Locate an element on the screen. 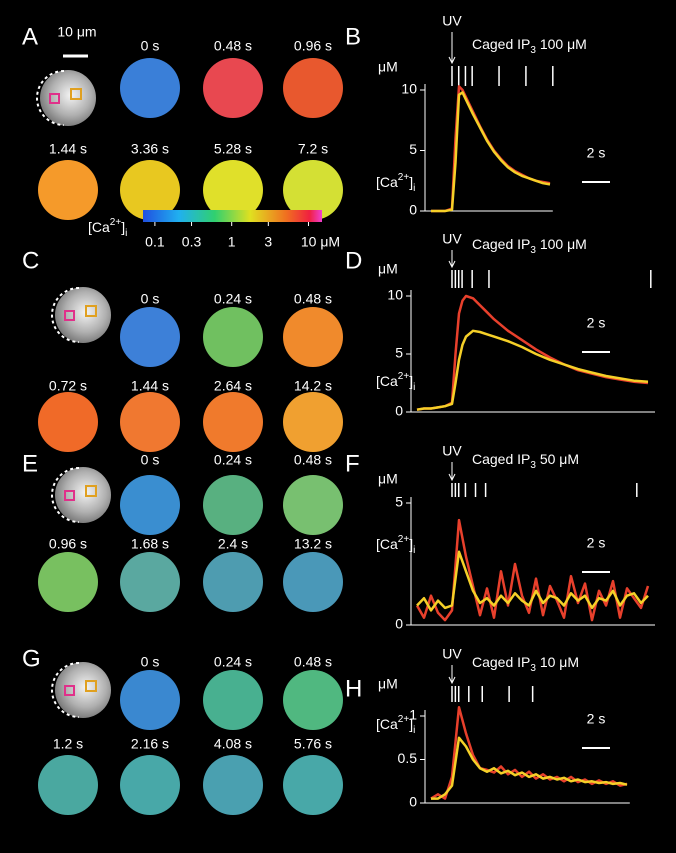 This screenshot has width=676, height=853. uv-label: UV is located at coordinates (452, 21).